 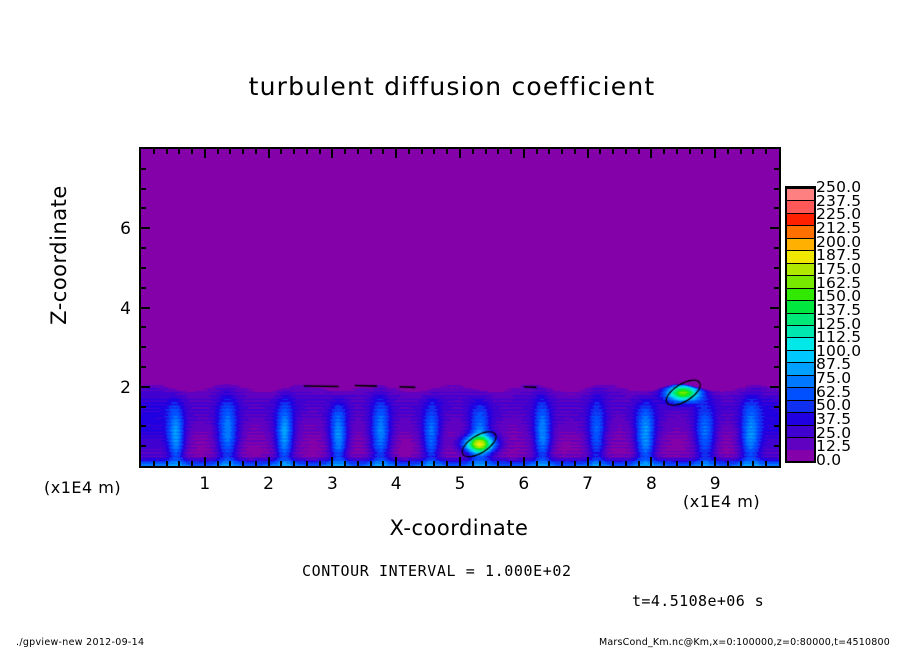 I want to click on colorbar-tick-label: 75.0, so click(x=834, y=378).